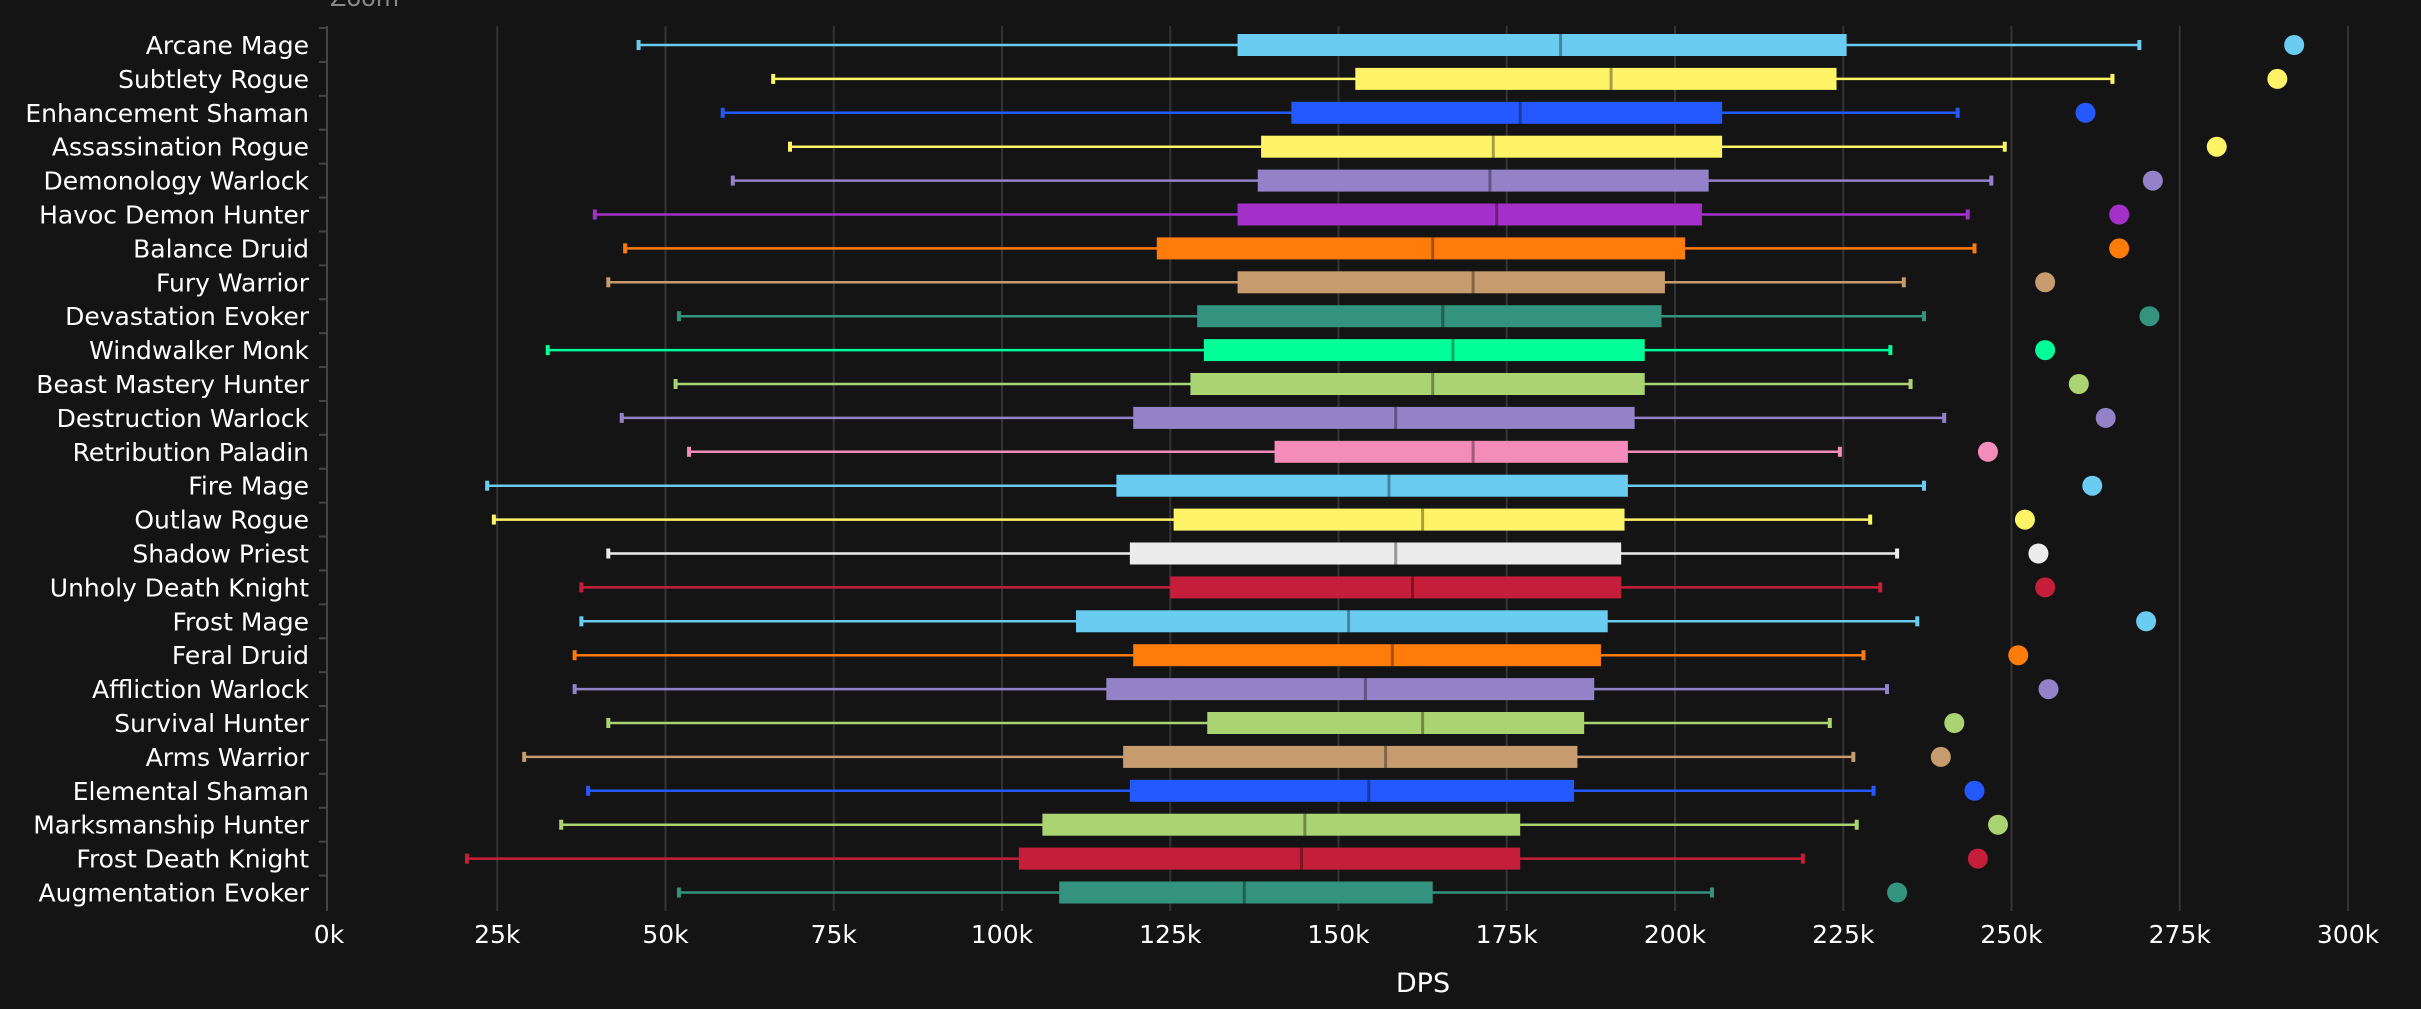  Describe the element at coordinates (2011, 934) in the screenshot. I see `x-tick-label: 250k` at that location.